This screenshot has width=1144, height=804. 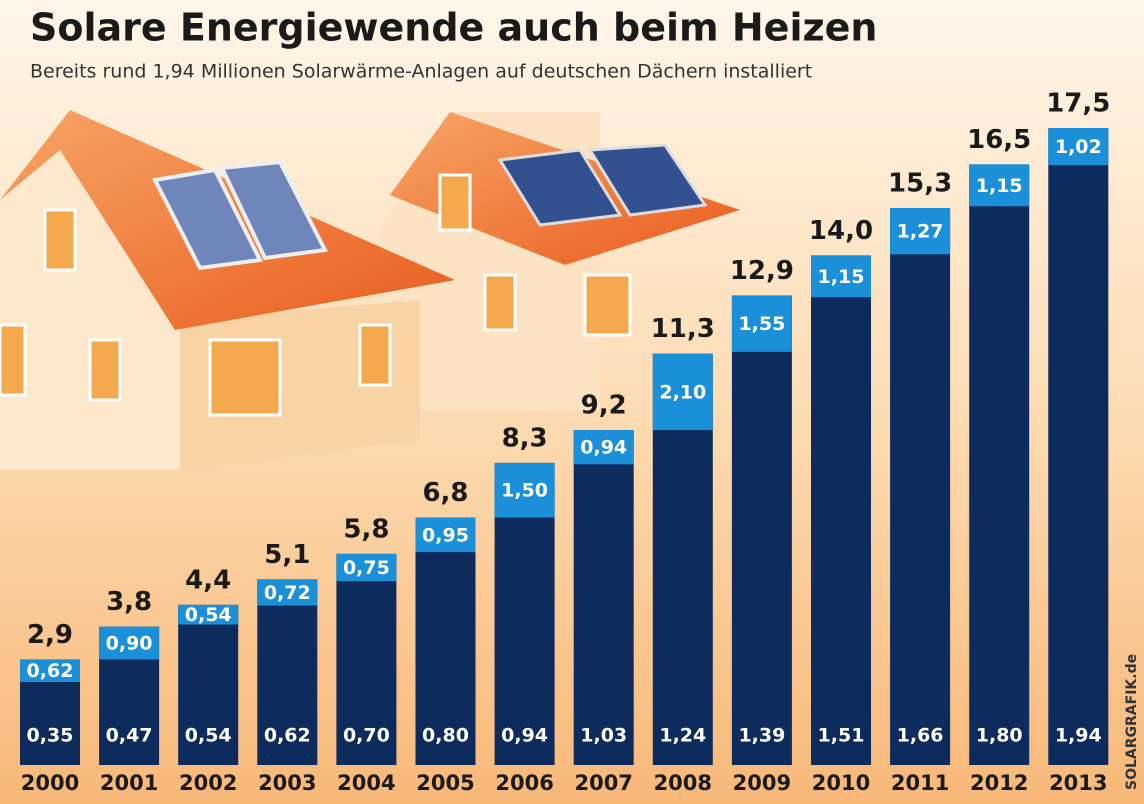 What do you see at coordinates (920, 783) in the screenshot?
I see `x-tick-label: 2011` at bounding box center [920, 783].